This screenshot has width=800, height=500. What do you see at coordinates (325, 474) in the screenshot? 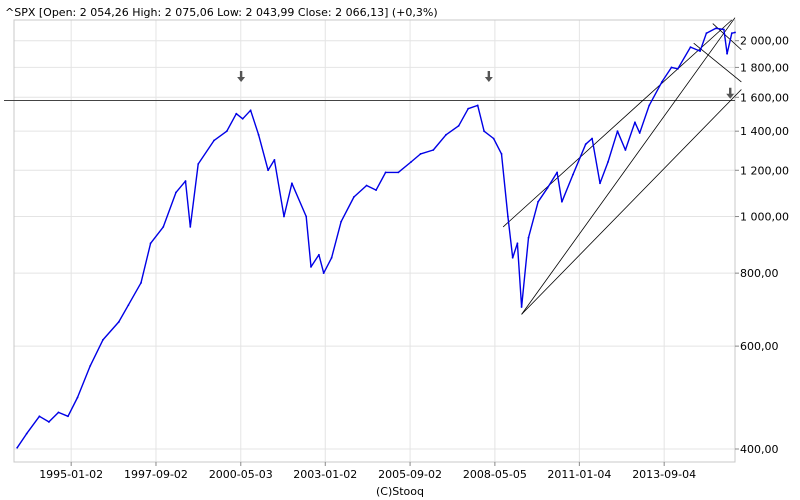
I see `x-tick-label: 2003-01-02` at bounding box center [325, 474].